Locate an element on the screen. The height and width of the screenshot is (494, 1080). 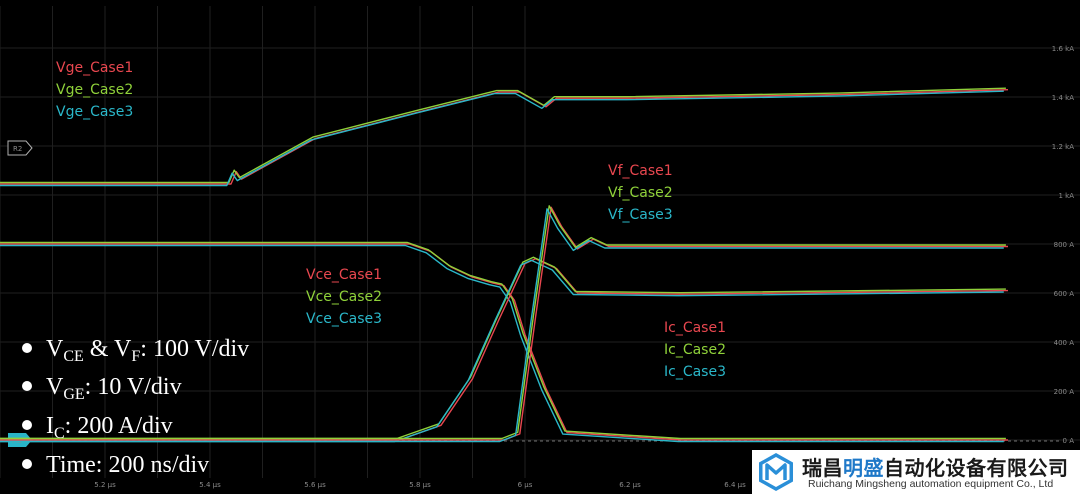
legend-ic-case2: Ic_Case2 is located at coordinates (695, 350).